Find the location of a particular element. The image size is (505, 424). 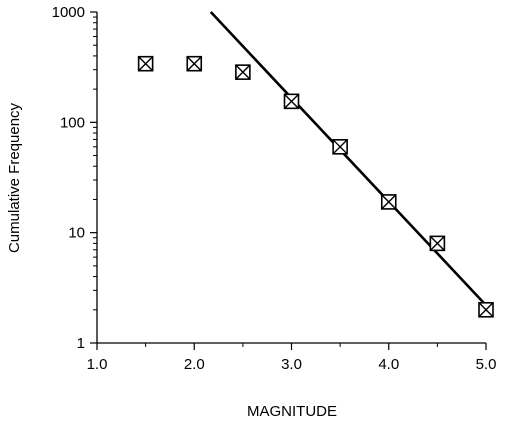

y-tick-label: 100 is located at coordinates (72, 122).